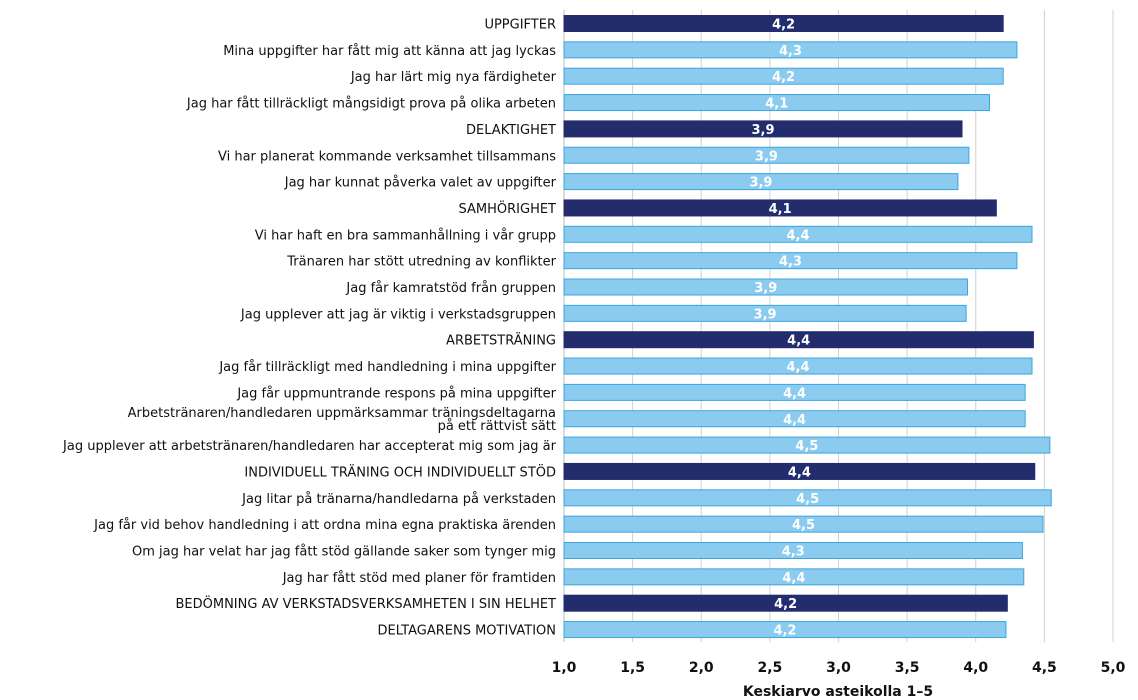 The width and height of the screenshot is (1138, 700). I want to click on x-tick-label: 3,5, so click(907, 668).